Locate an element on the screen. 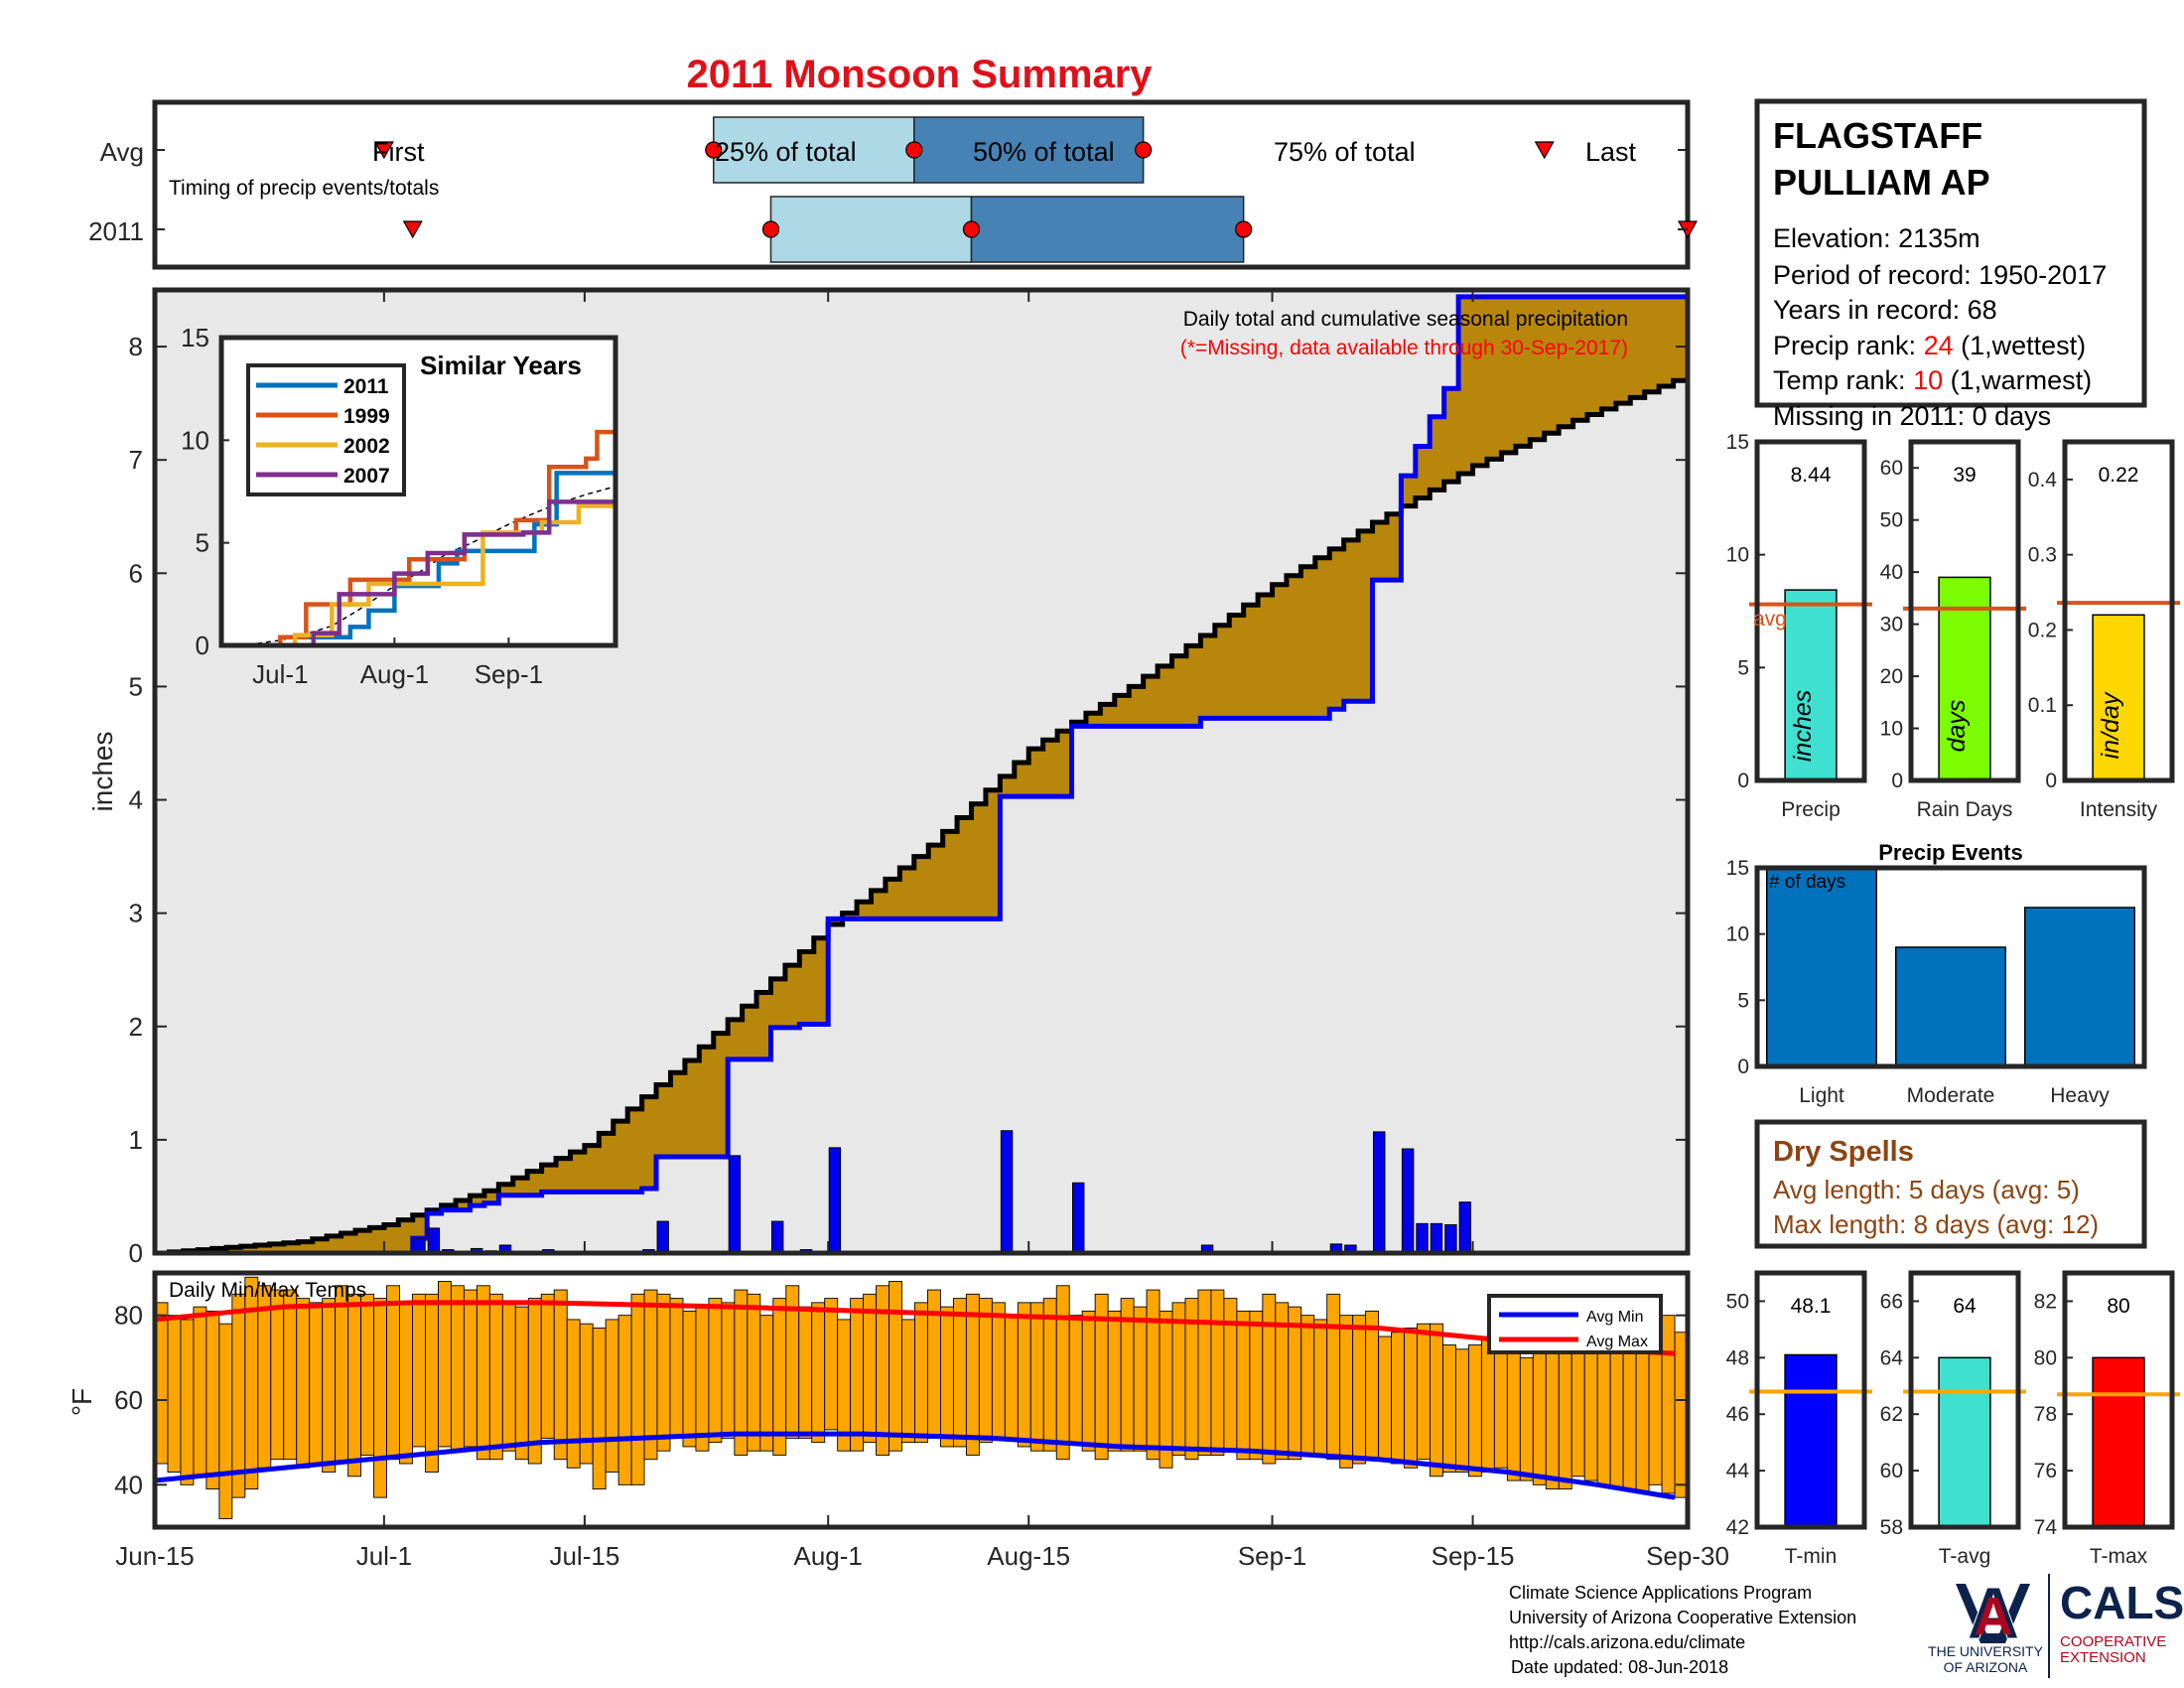 The width and height of the screenshot is (2184, 1688). events-frame is located at coordinates (1950, 967).